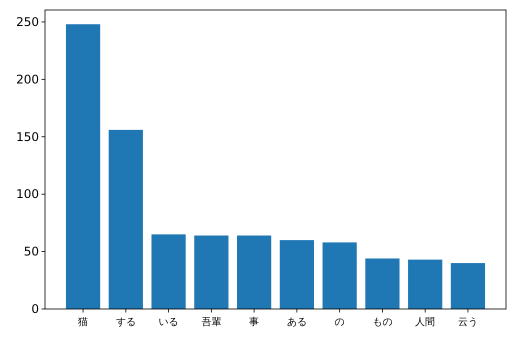 Image resolution: width=514 pixels, height=338 pixels. What do you see at coordinates (35, 309) in the screenshot?
I see `y-tick-label: 0` at bounding box center [35, 309].